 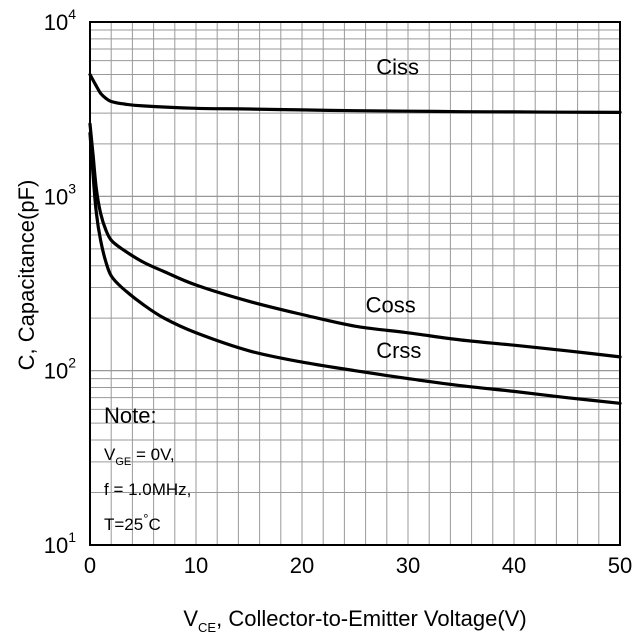 I want to click on note-vge-sub: GE, so click(x=123, y=462).